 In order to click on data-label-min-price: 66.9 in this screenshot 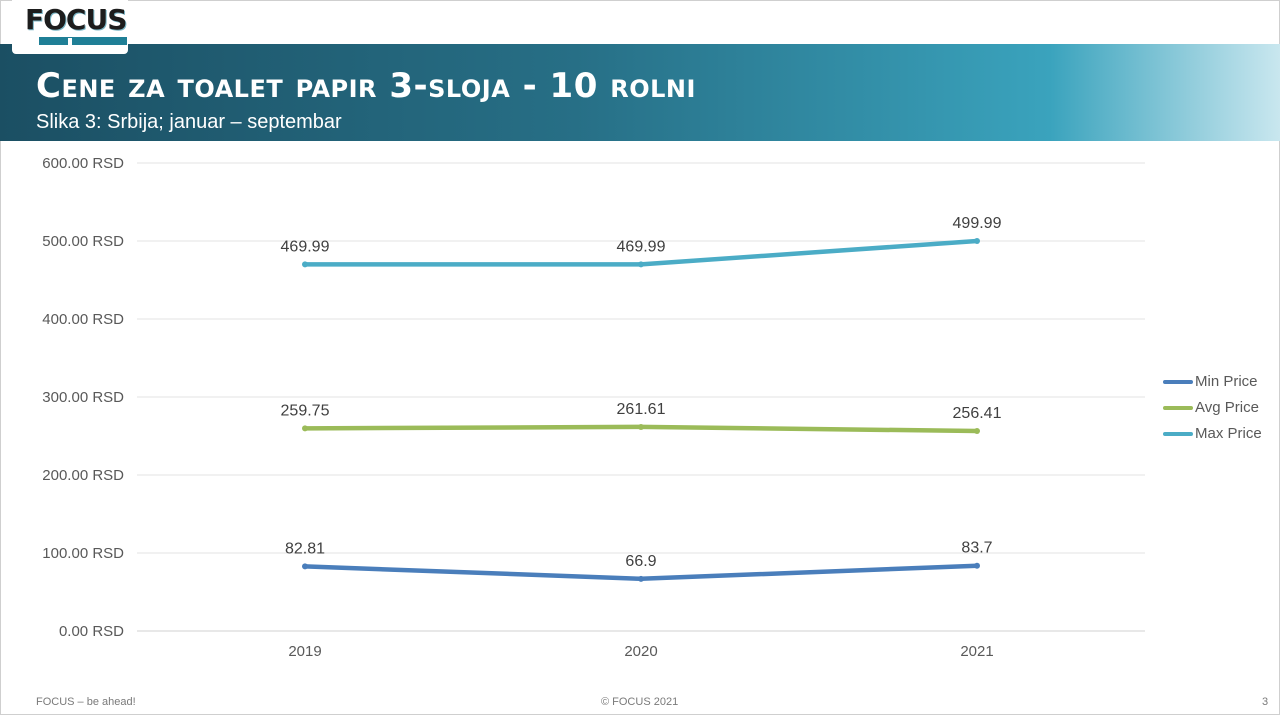, I will do `click(640, 561)`.